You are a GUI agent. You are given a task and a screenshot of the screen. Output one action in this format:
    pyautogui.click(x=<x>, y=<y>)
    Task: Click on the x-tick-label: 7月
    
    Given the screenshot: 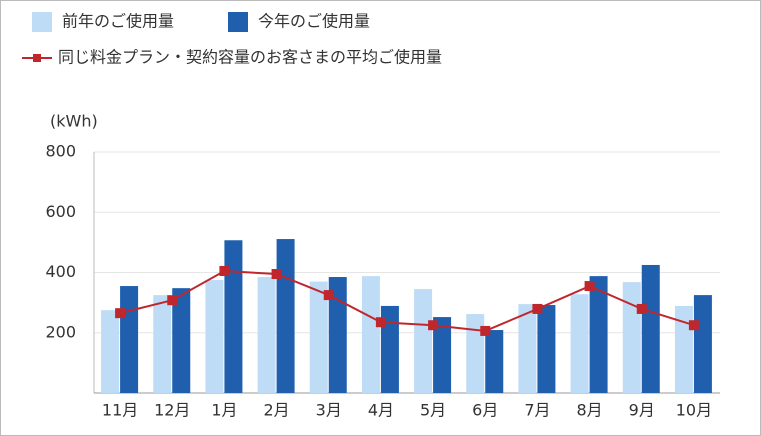 What is the action you would take?
    pyautogui.click(x=537, y=410)
    